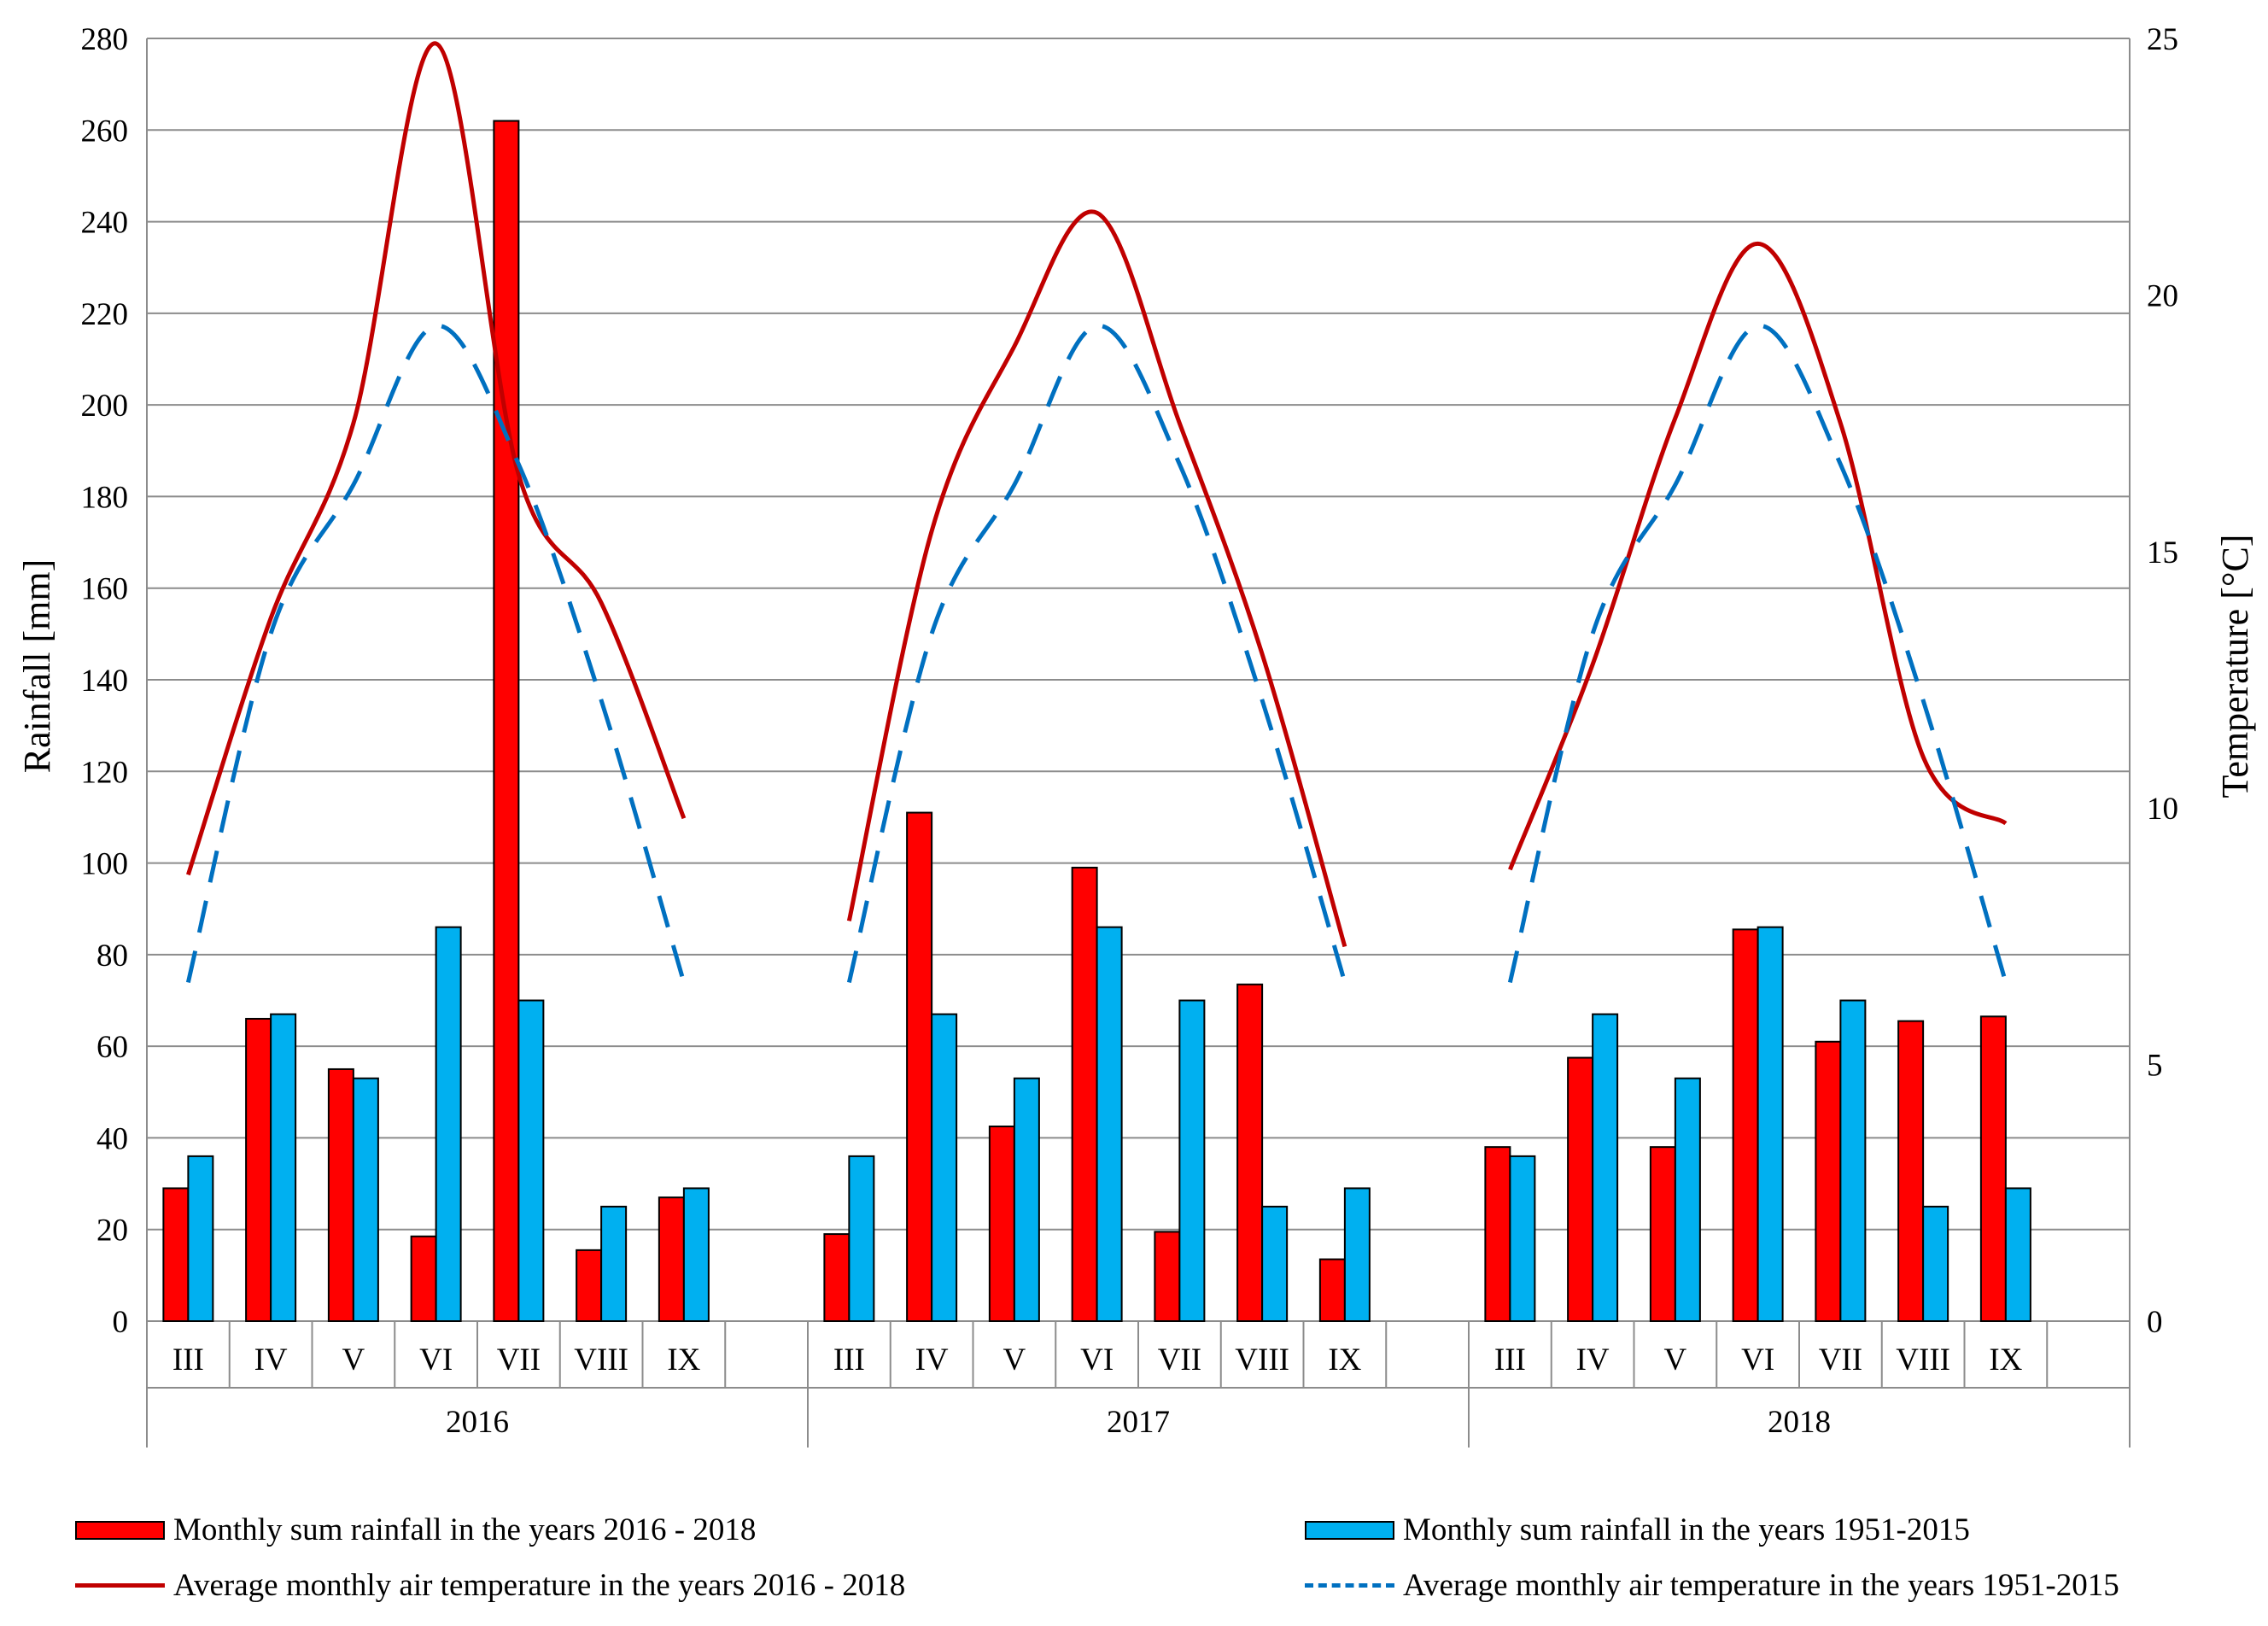  Describe the element at coordinates (1349, 1530) in the screenshot. I see `legend-swatch-blue-bar` at that location.